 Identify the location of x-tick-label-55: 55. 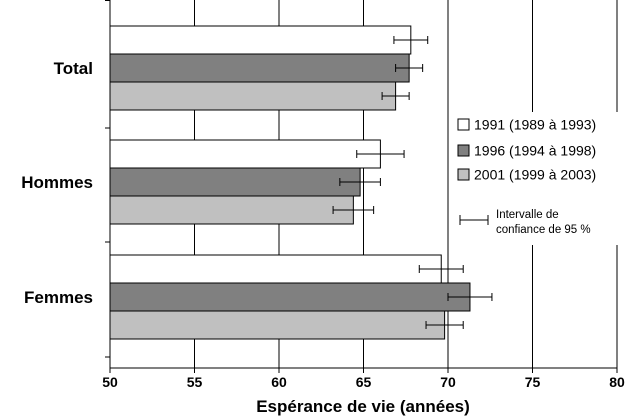
(195, 382).